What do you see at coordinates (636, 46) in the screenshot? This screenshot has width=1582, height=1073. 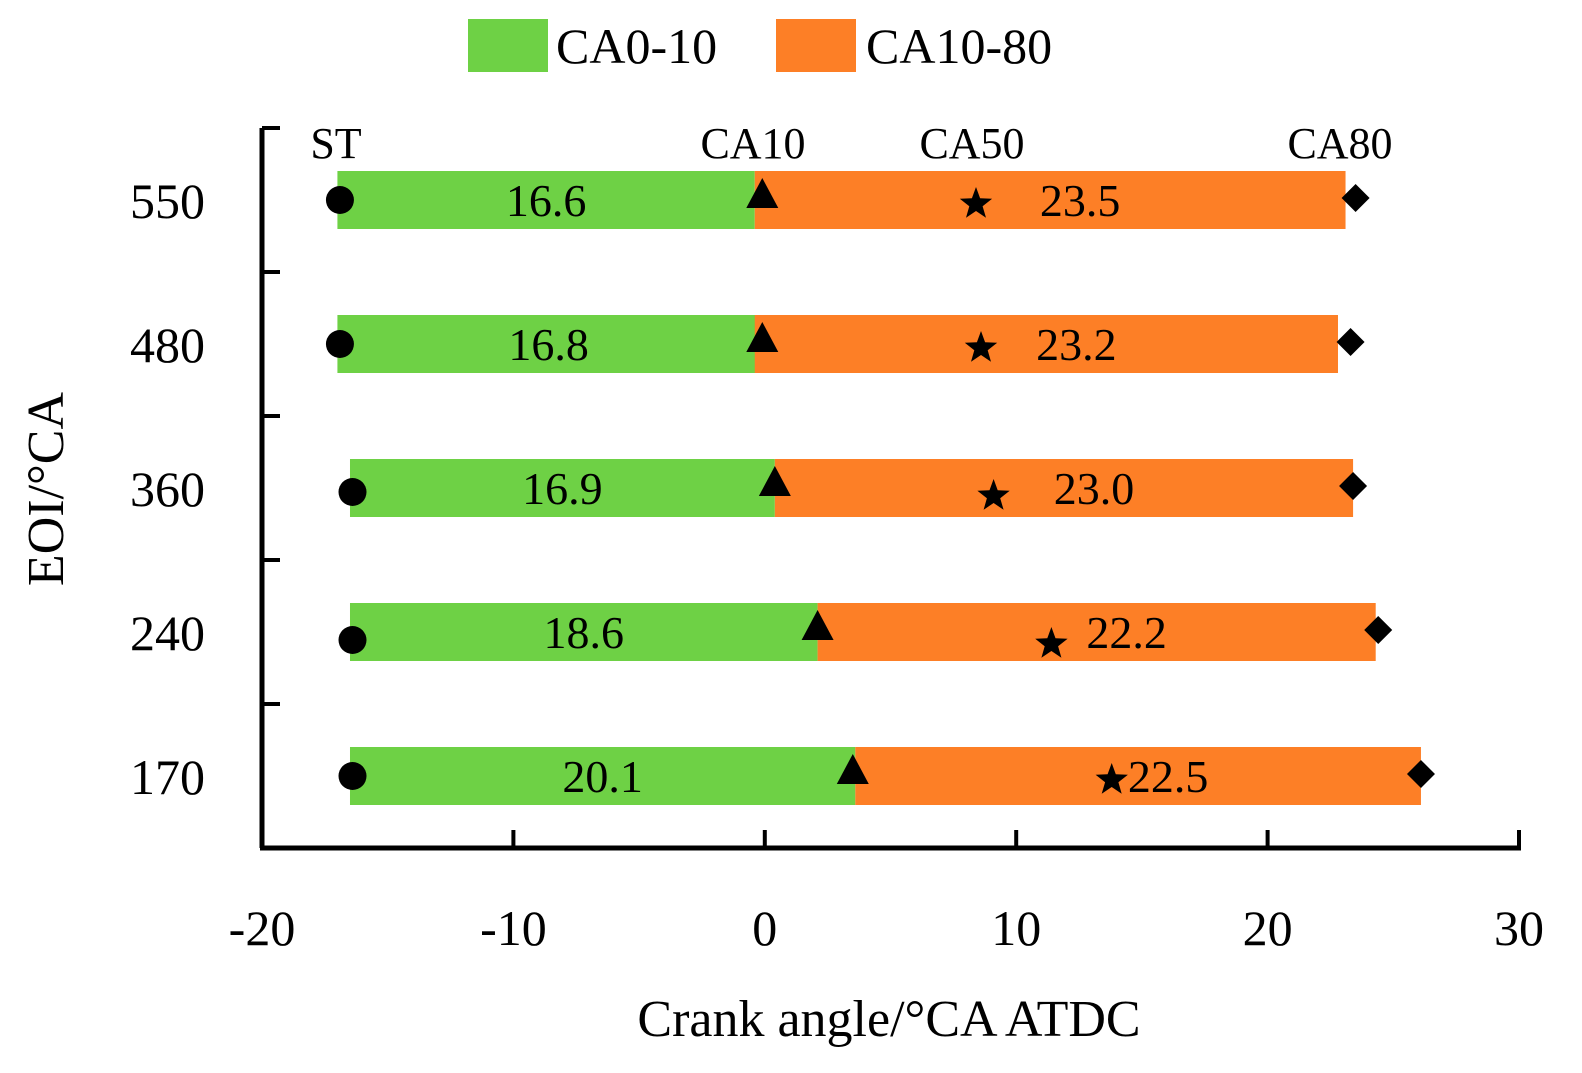 I see `legend-label-ca0-10: CA0-10` at bounding box center [636, 46].